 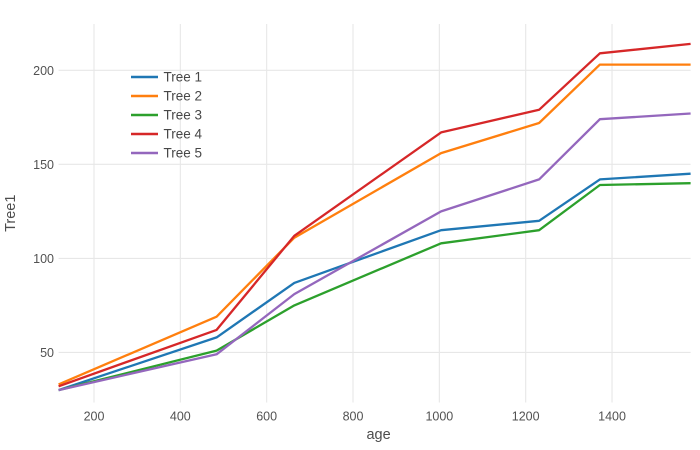 I want to click on legend: Tree 1 Tree 2 Tree 3 Tree 4 Tree 5, so click(x=167, y=115).